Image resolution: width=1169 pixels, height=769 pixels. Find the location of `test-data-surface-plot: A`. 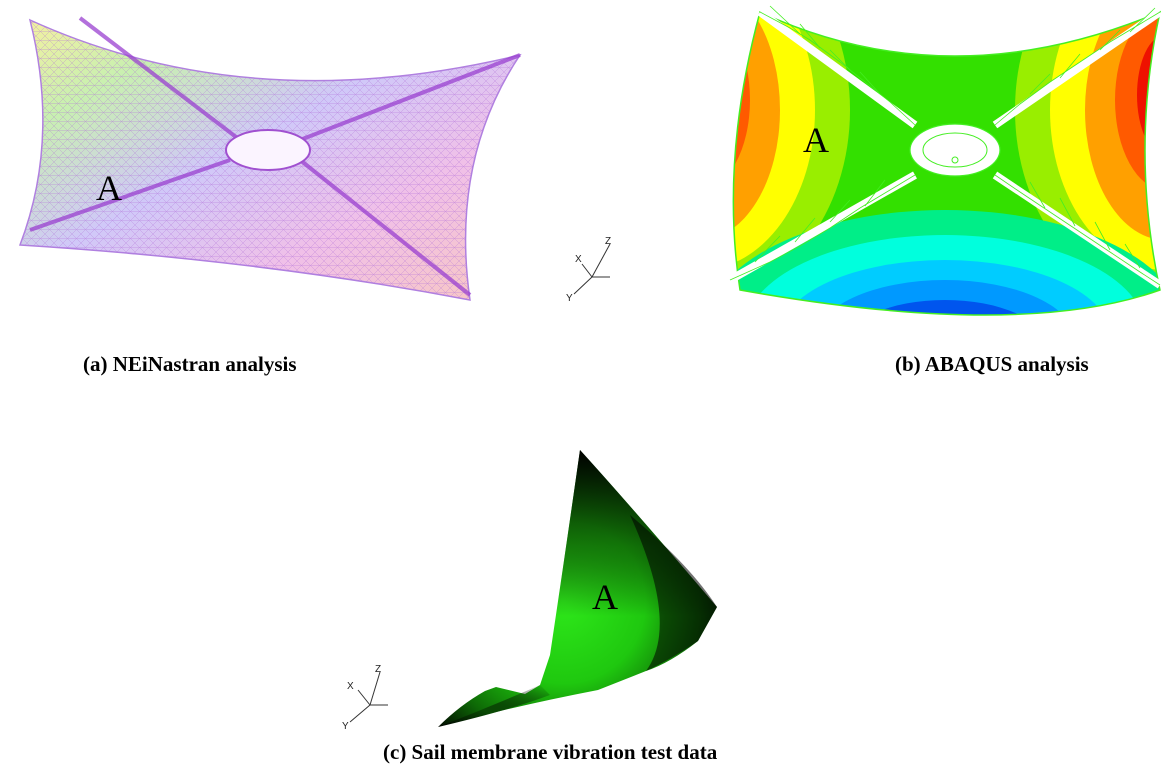

test-data-surface-plot: A is located at coordinates (577, 588).